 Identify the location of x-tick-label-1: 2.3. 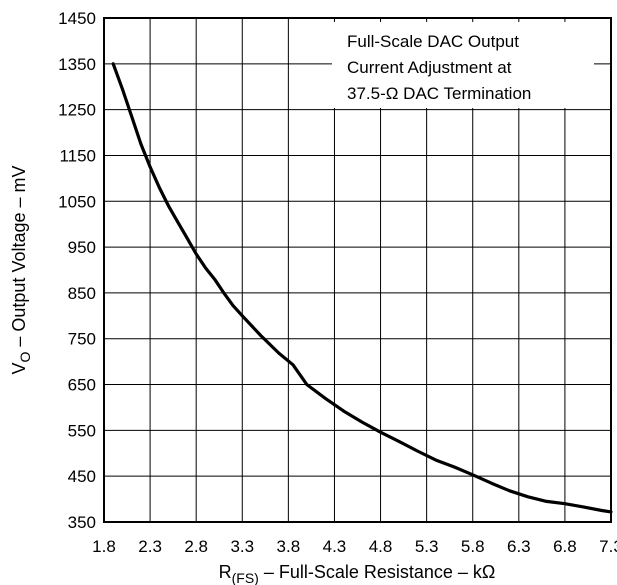
(150, 546).